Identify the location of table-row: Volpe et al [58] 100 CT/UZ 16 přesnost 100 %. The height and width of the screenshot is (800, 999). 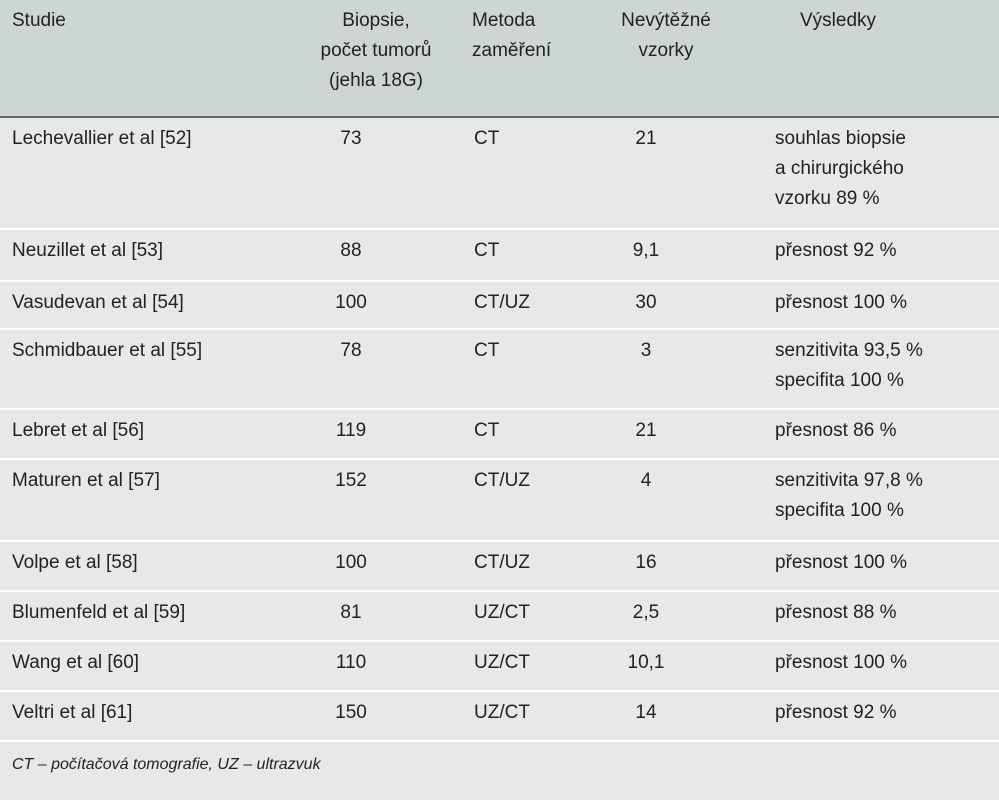
(499, 566).